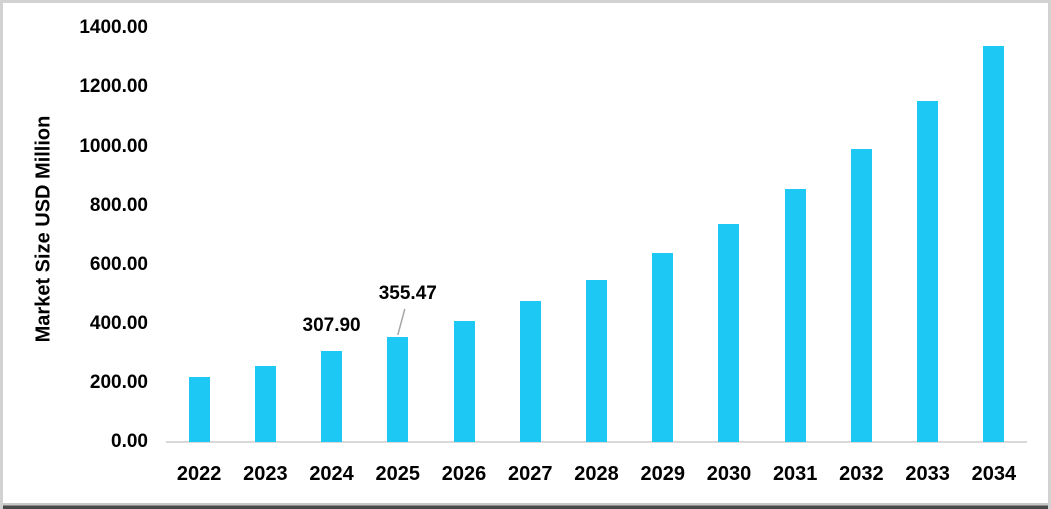  I want to click on y-axis-tick-label: 600.00, so click(118, 264).